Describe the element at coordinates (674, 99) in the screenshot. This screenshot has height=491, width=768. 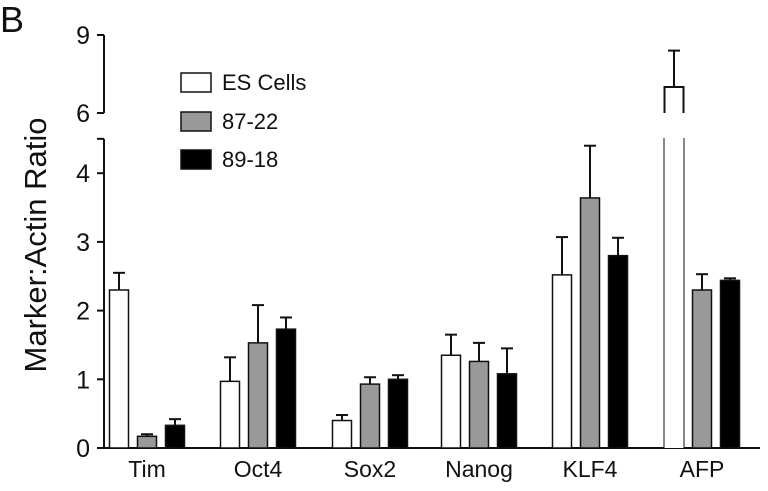
I see `bar-upper-segment` at that location.